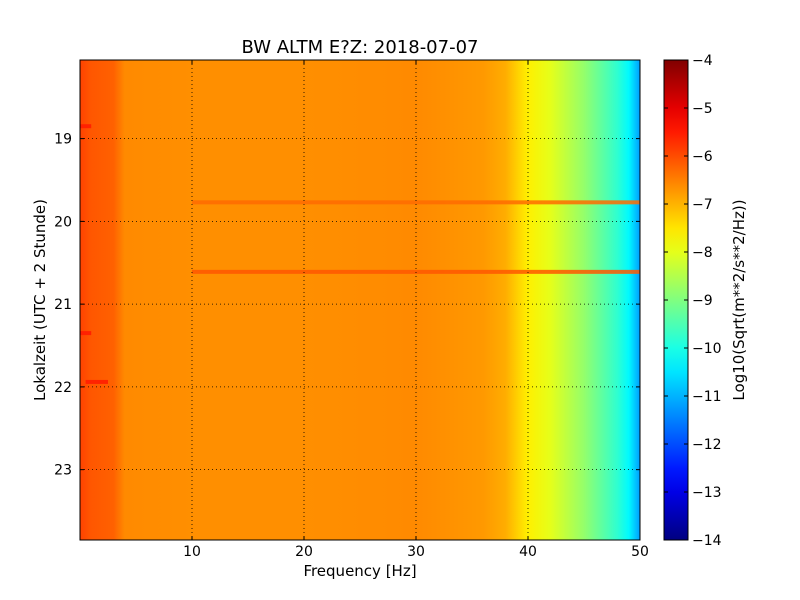 Image resolution: width=800 pixels, height=600 pixels. Describe the element at coordinates (63, 471) in the screenshot. I see `y-tick-label: 23` at that location.